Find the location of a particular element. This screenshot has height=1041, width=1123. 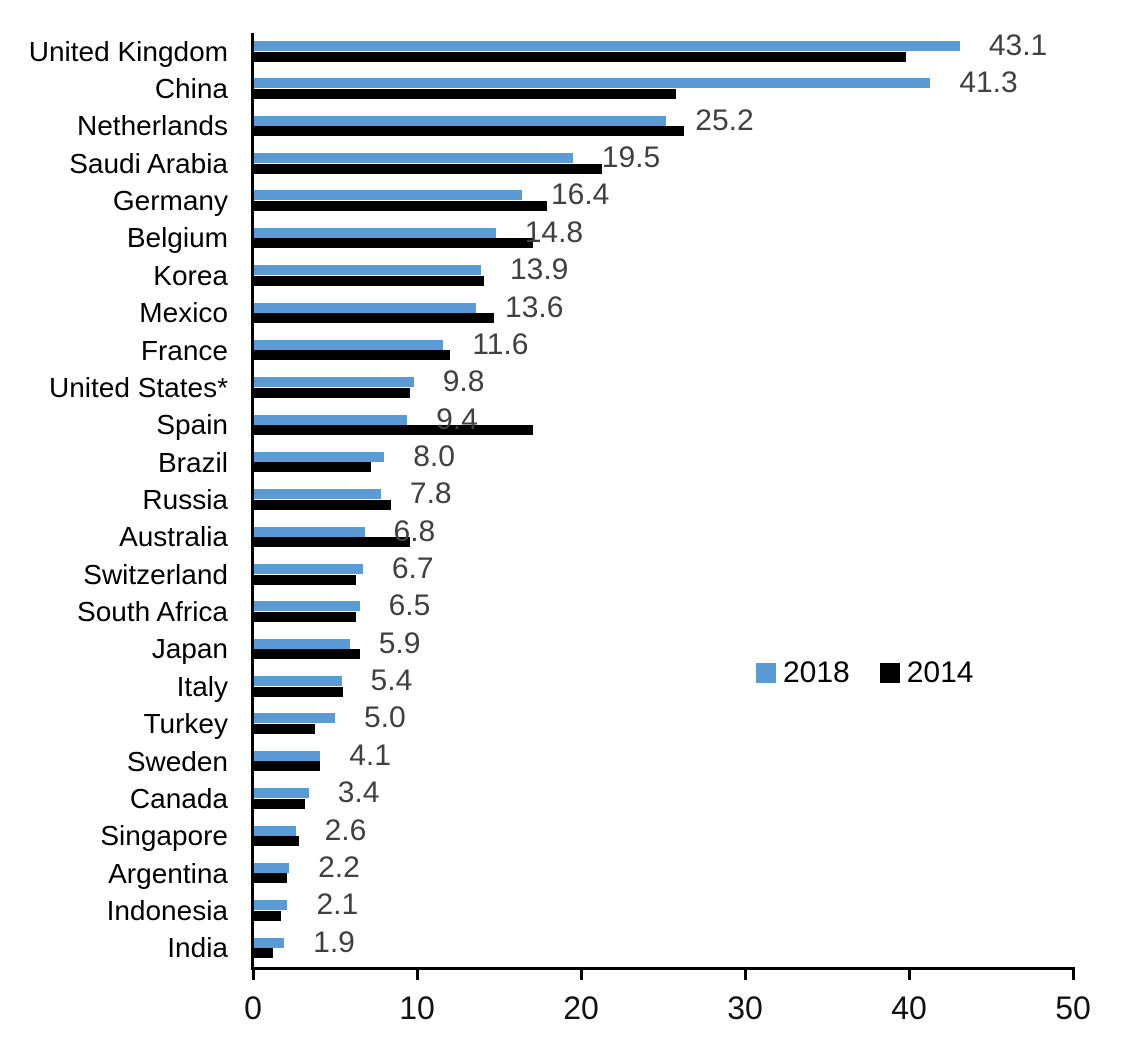

category-label: United States* is located at coordinates (138, 387).